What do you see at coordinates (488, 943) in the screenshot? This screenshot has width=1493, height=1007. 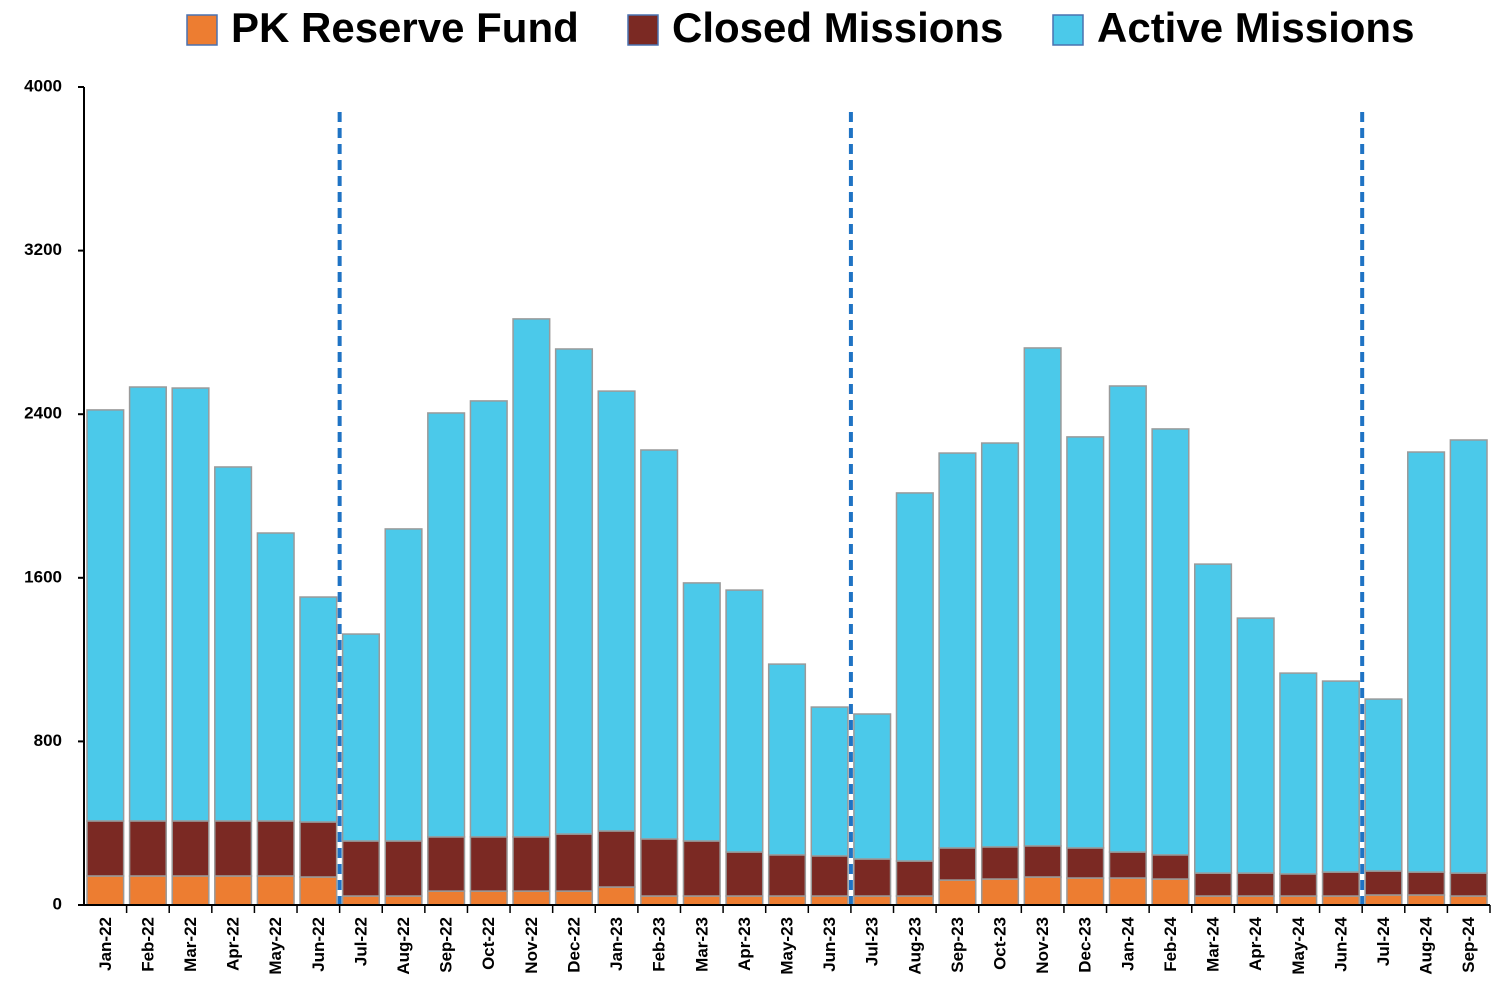 I see `x-tick-label: Oct-22` at bounding box center [488, 943].